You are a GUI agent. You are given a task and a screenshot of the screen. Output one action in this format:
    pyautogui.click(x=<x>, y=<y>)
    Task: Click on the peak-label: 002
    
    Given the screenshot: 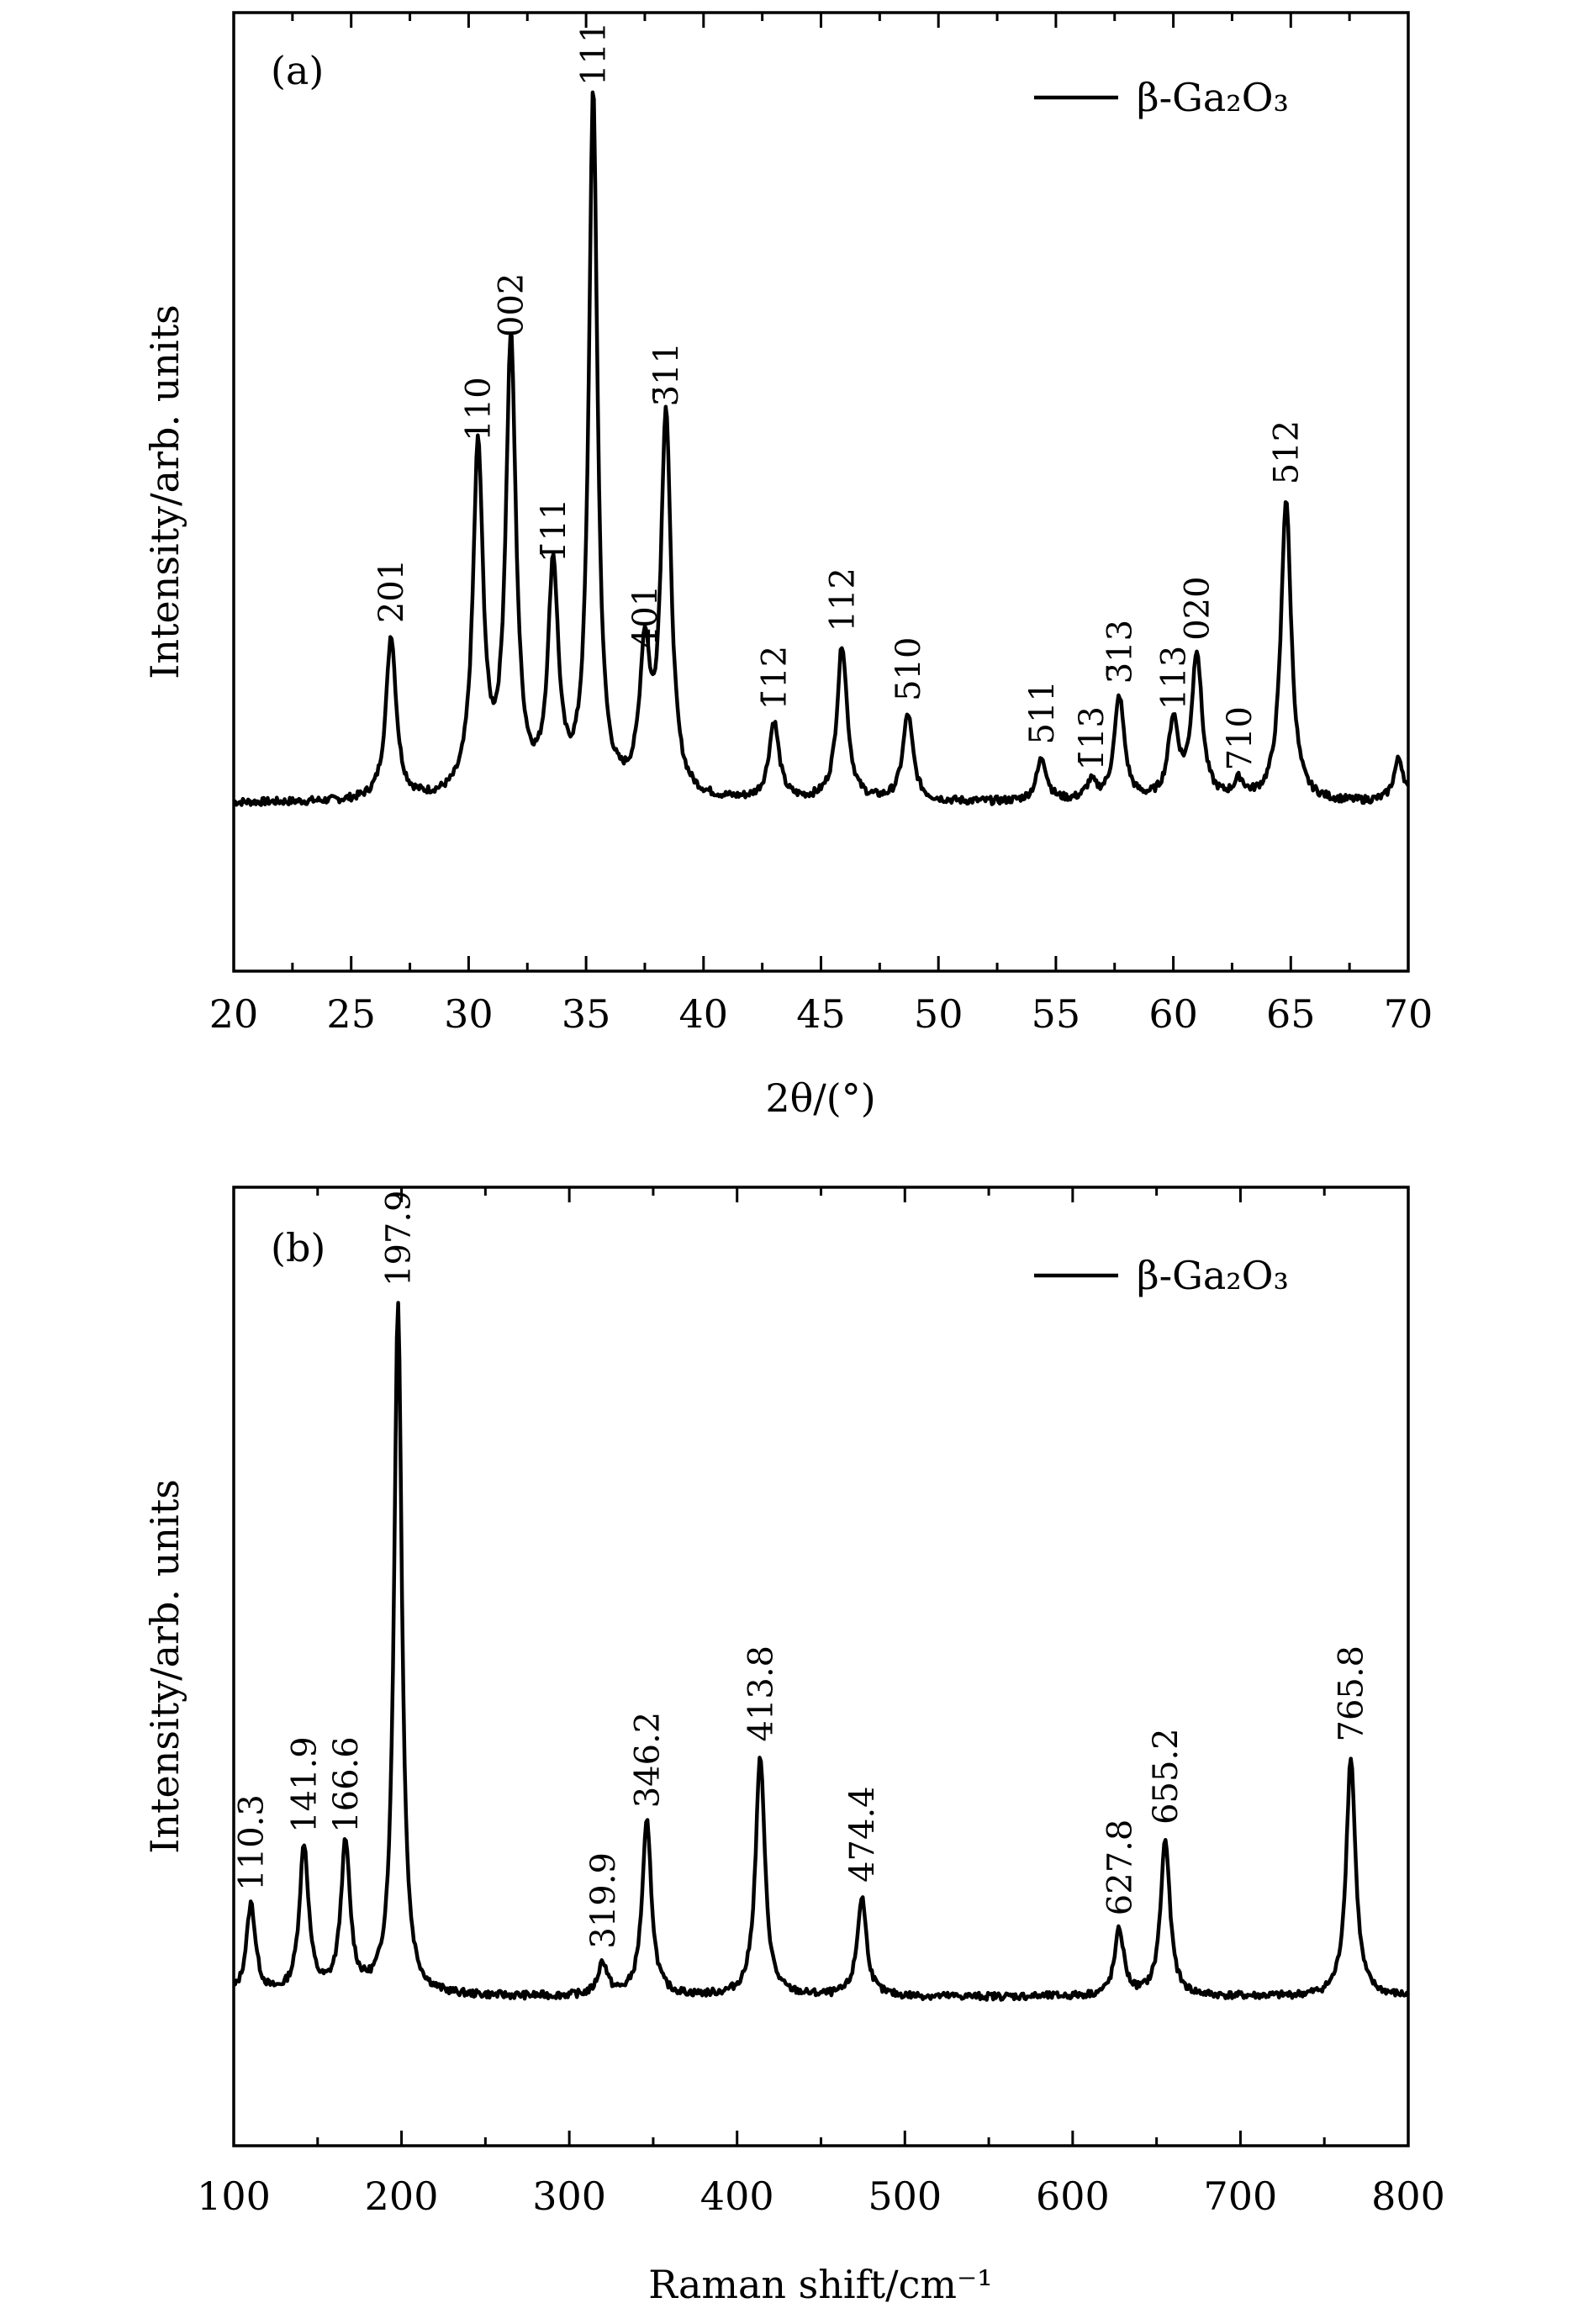 What is the action you would take?
    pyautogui.click(x=512, y=305)
    